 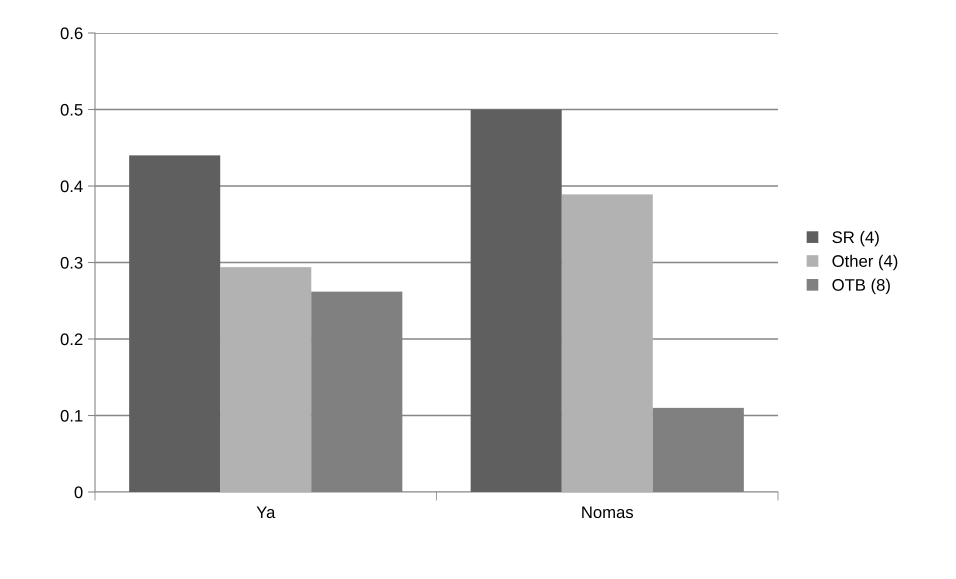 I want to click on y-tick-label: 0, so click(x=78, y=492).